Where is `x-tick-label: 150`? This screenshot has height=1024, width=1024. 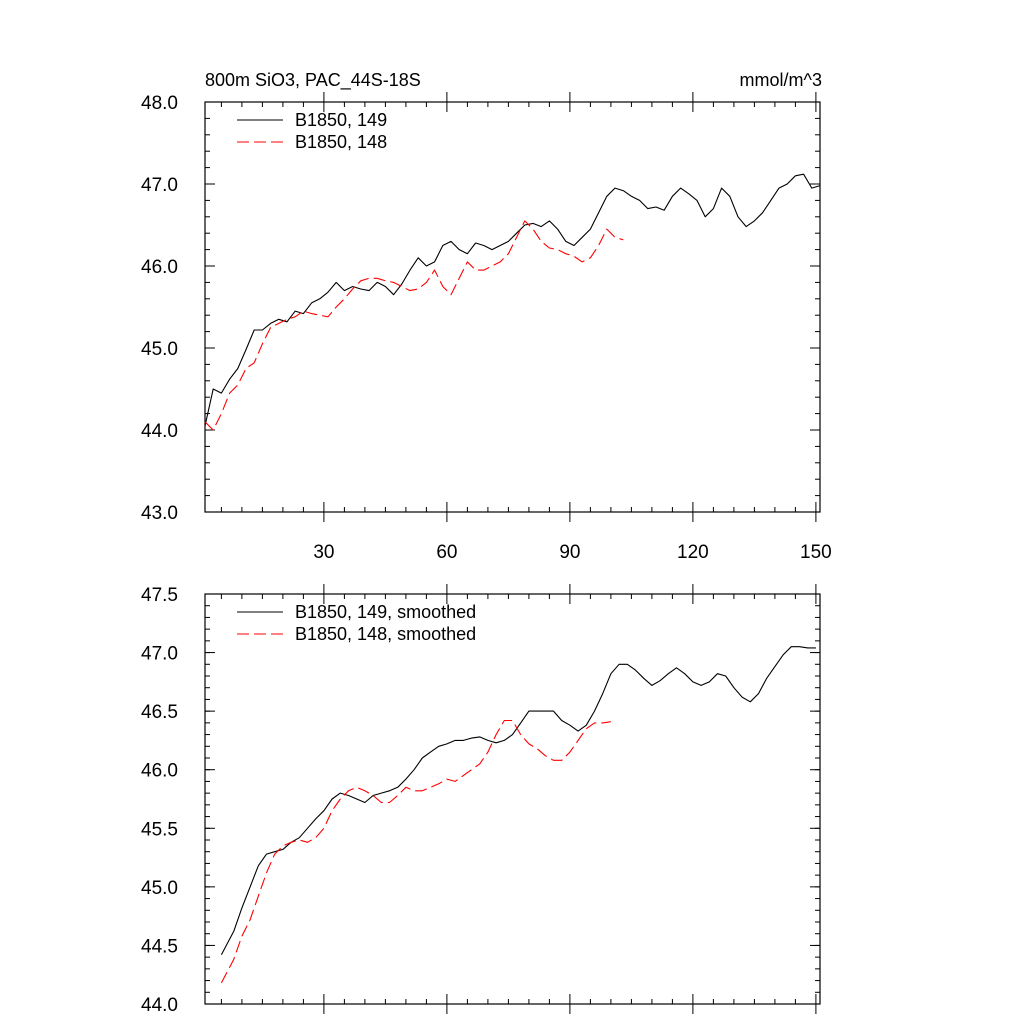 x-tick-label: 150 is located at coordinates (816, 552).